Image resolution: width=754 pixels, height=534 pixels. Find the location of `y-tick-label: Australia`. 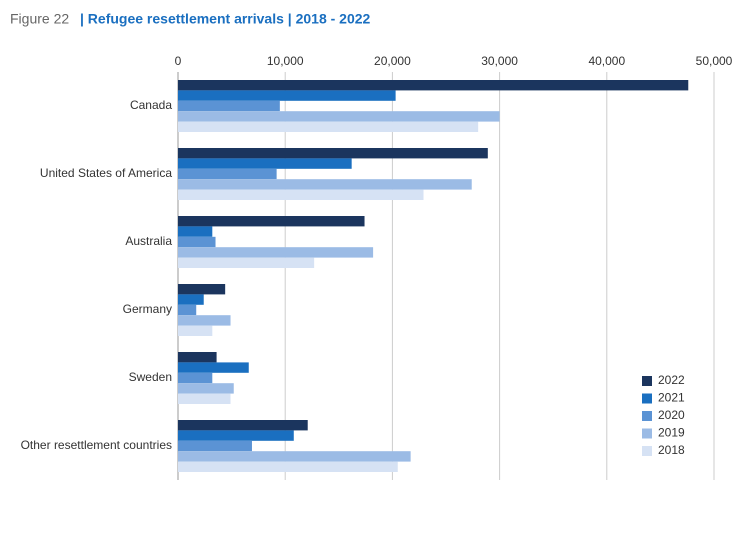

y-tick-label: Australia is located at coordinates (148, 241).